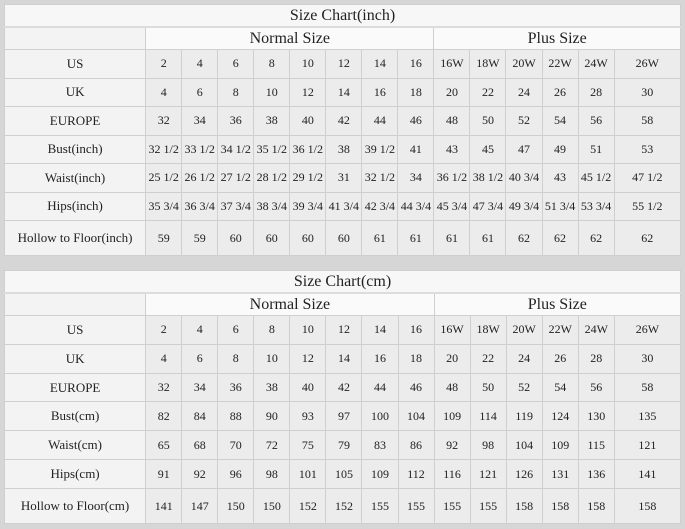 The image size is (685, 529). Describe the element at coordinates (308, 178) in the screenshot. I see `table-cell: 29 1/2` at that location.